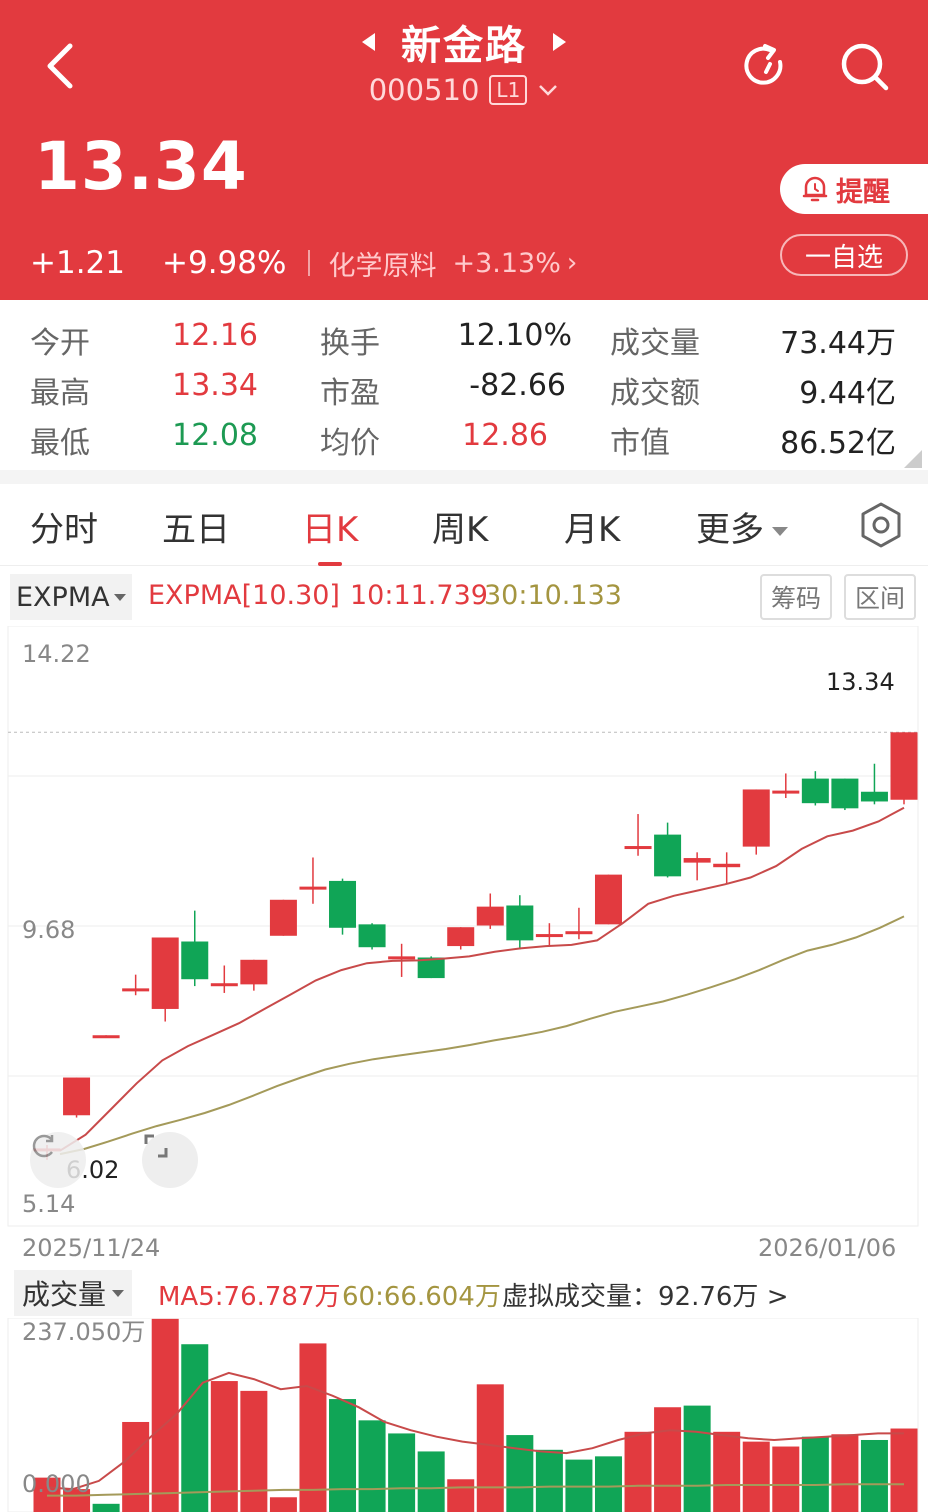  Describe the element at coordinates (844, 255) in the screenshot. I see `add-to-watchlist-button: 一自选` at that location.